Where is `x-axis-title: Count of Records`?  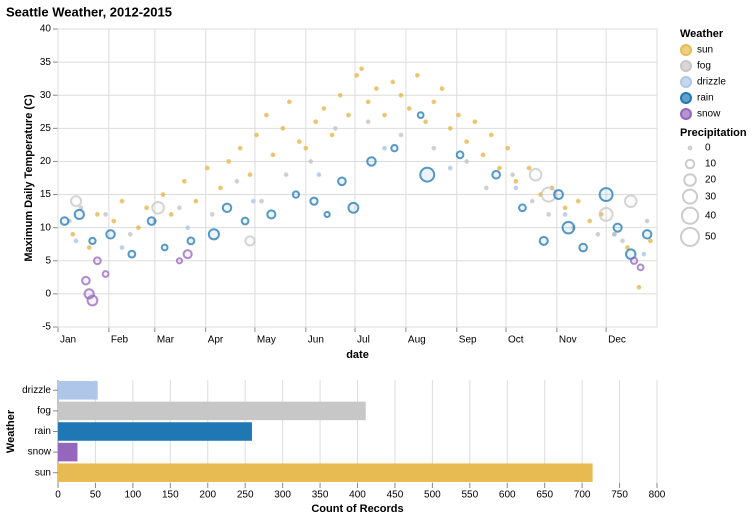
x-axis-title: Count of Records is located at coordinates (357, 509).